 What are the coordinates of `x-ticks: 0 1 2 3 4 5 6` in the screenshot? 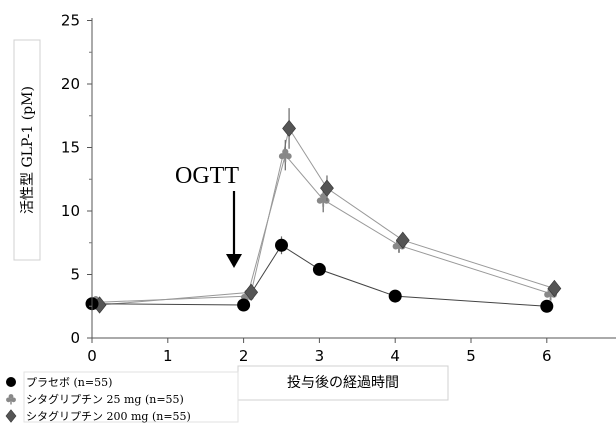 It's located at (319, 351).